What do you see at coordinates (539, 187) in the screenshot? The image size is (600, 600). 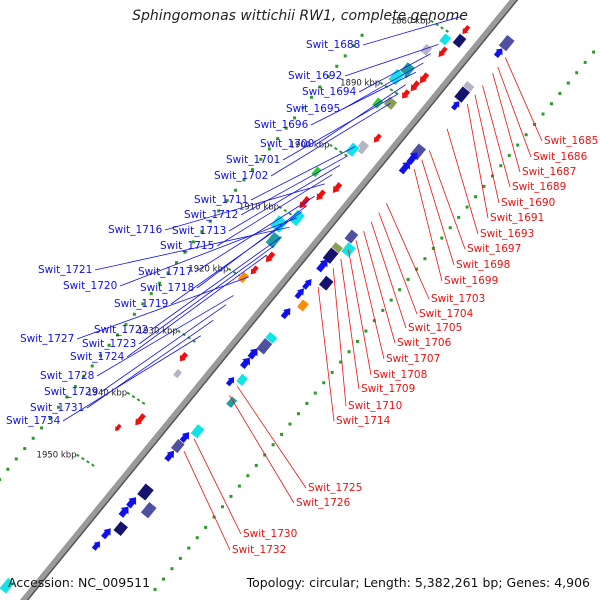 I see `gene-label-reverse: Swit_1689` at bounding box center [539, 187].